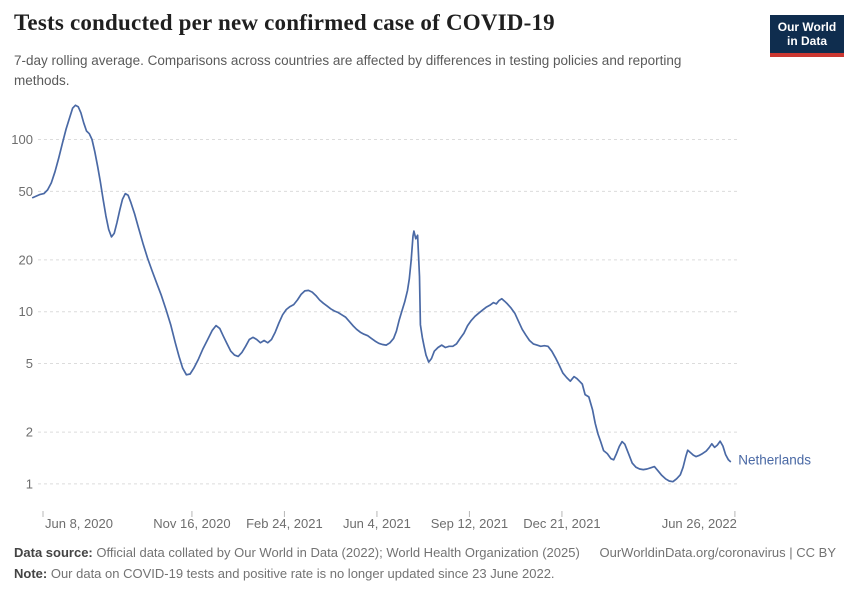 Image resolution: width=850 pixels, height=600 pixels. What do you see at coordinates (717, 552) in the screenshot?
I see `owid-link: OurWorldinData.org/coronavirus | CC BY` at bounding box center [717, 552].